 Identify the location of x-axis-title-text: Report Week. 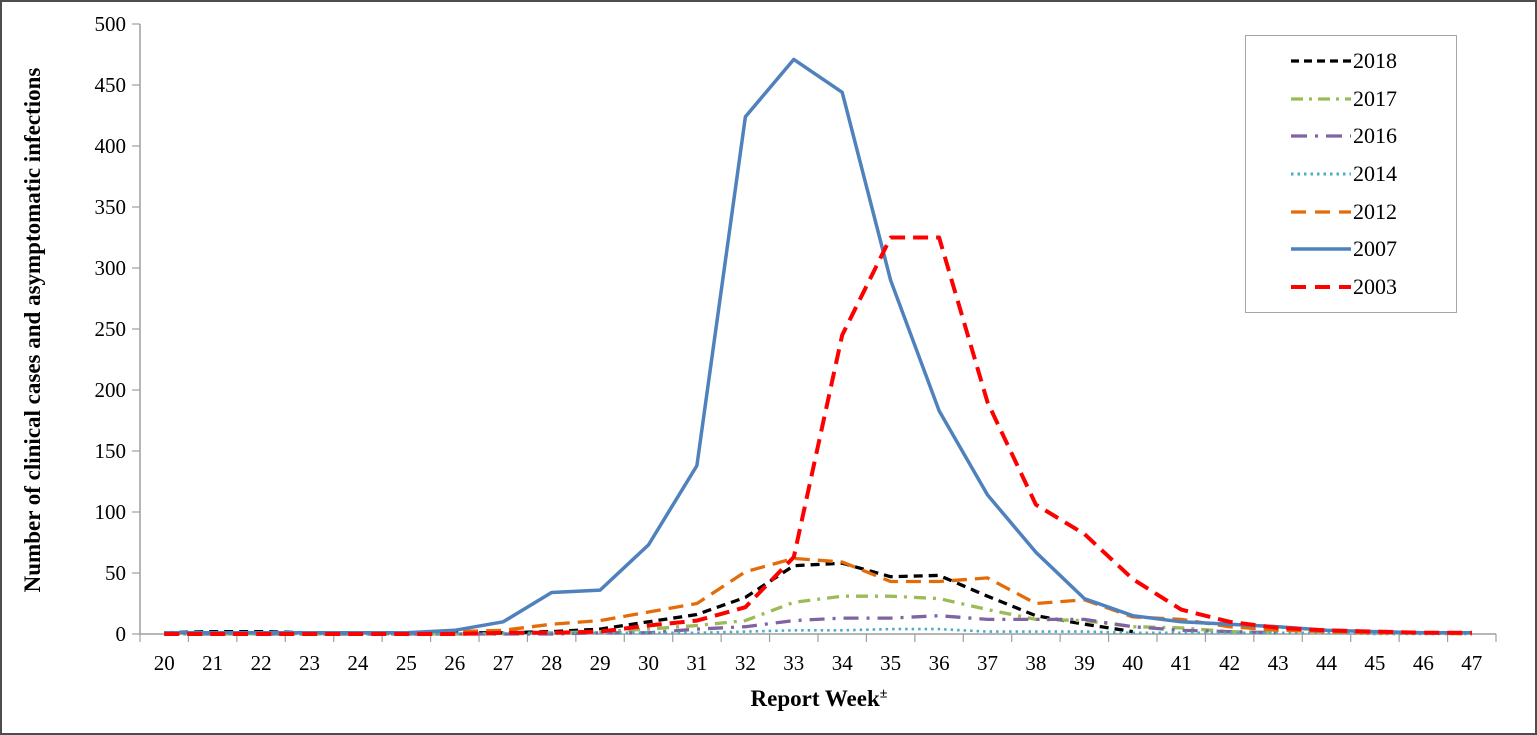
(815, 698).